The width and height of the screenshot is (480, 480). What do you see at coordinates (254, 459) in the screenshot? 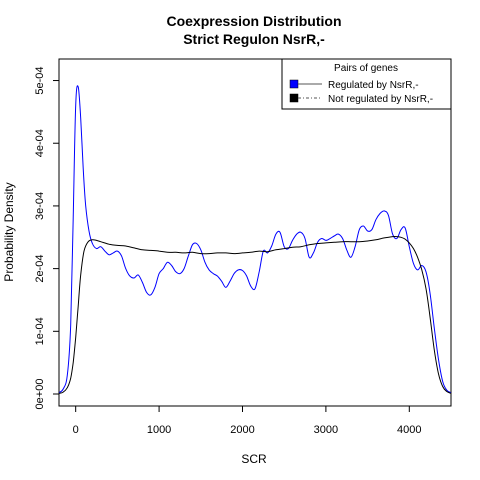
I see `x-axis-label: SCR` at bounding box center [254, 459].